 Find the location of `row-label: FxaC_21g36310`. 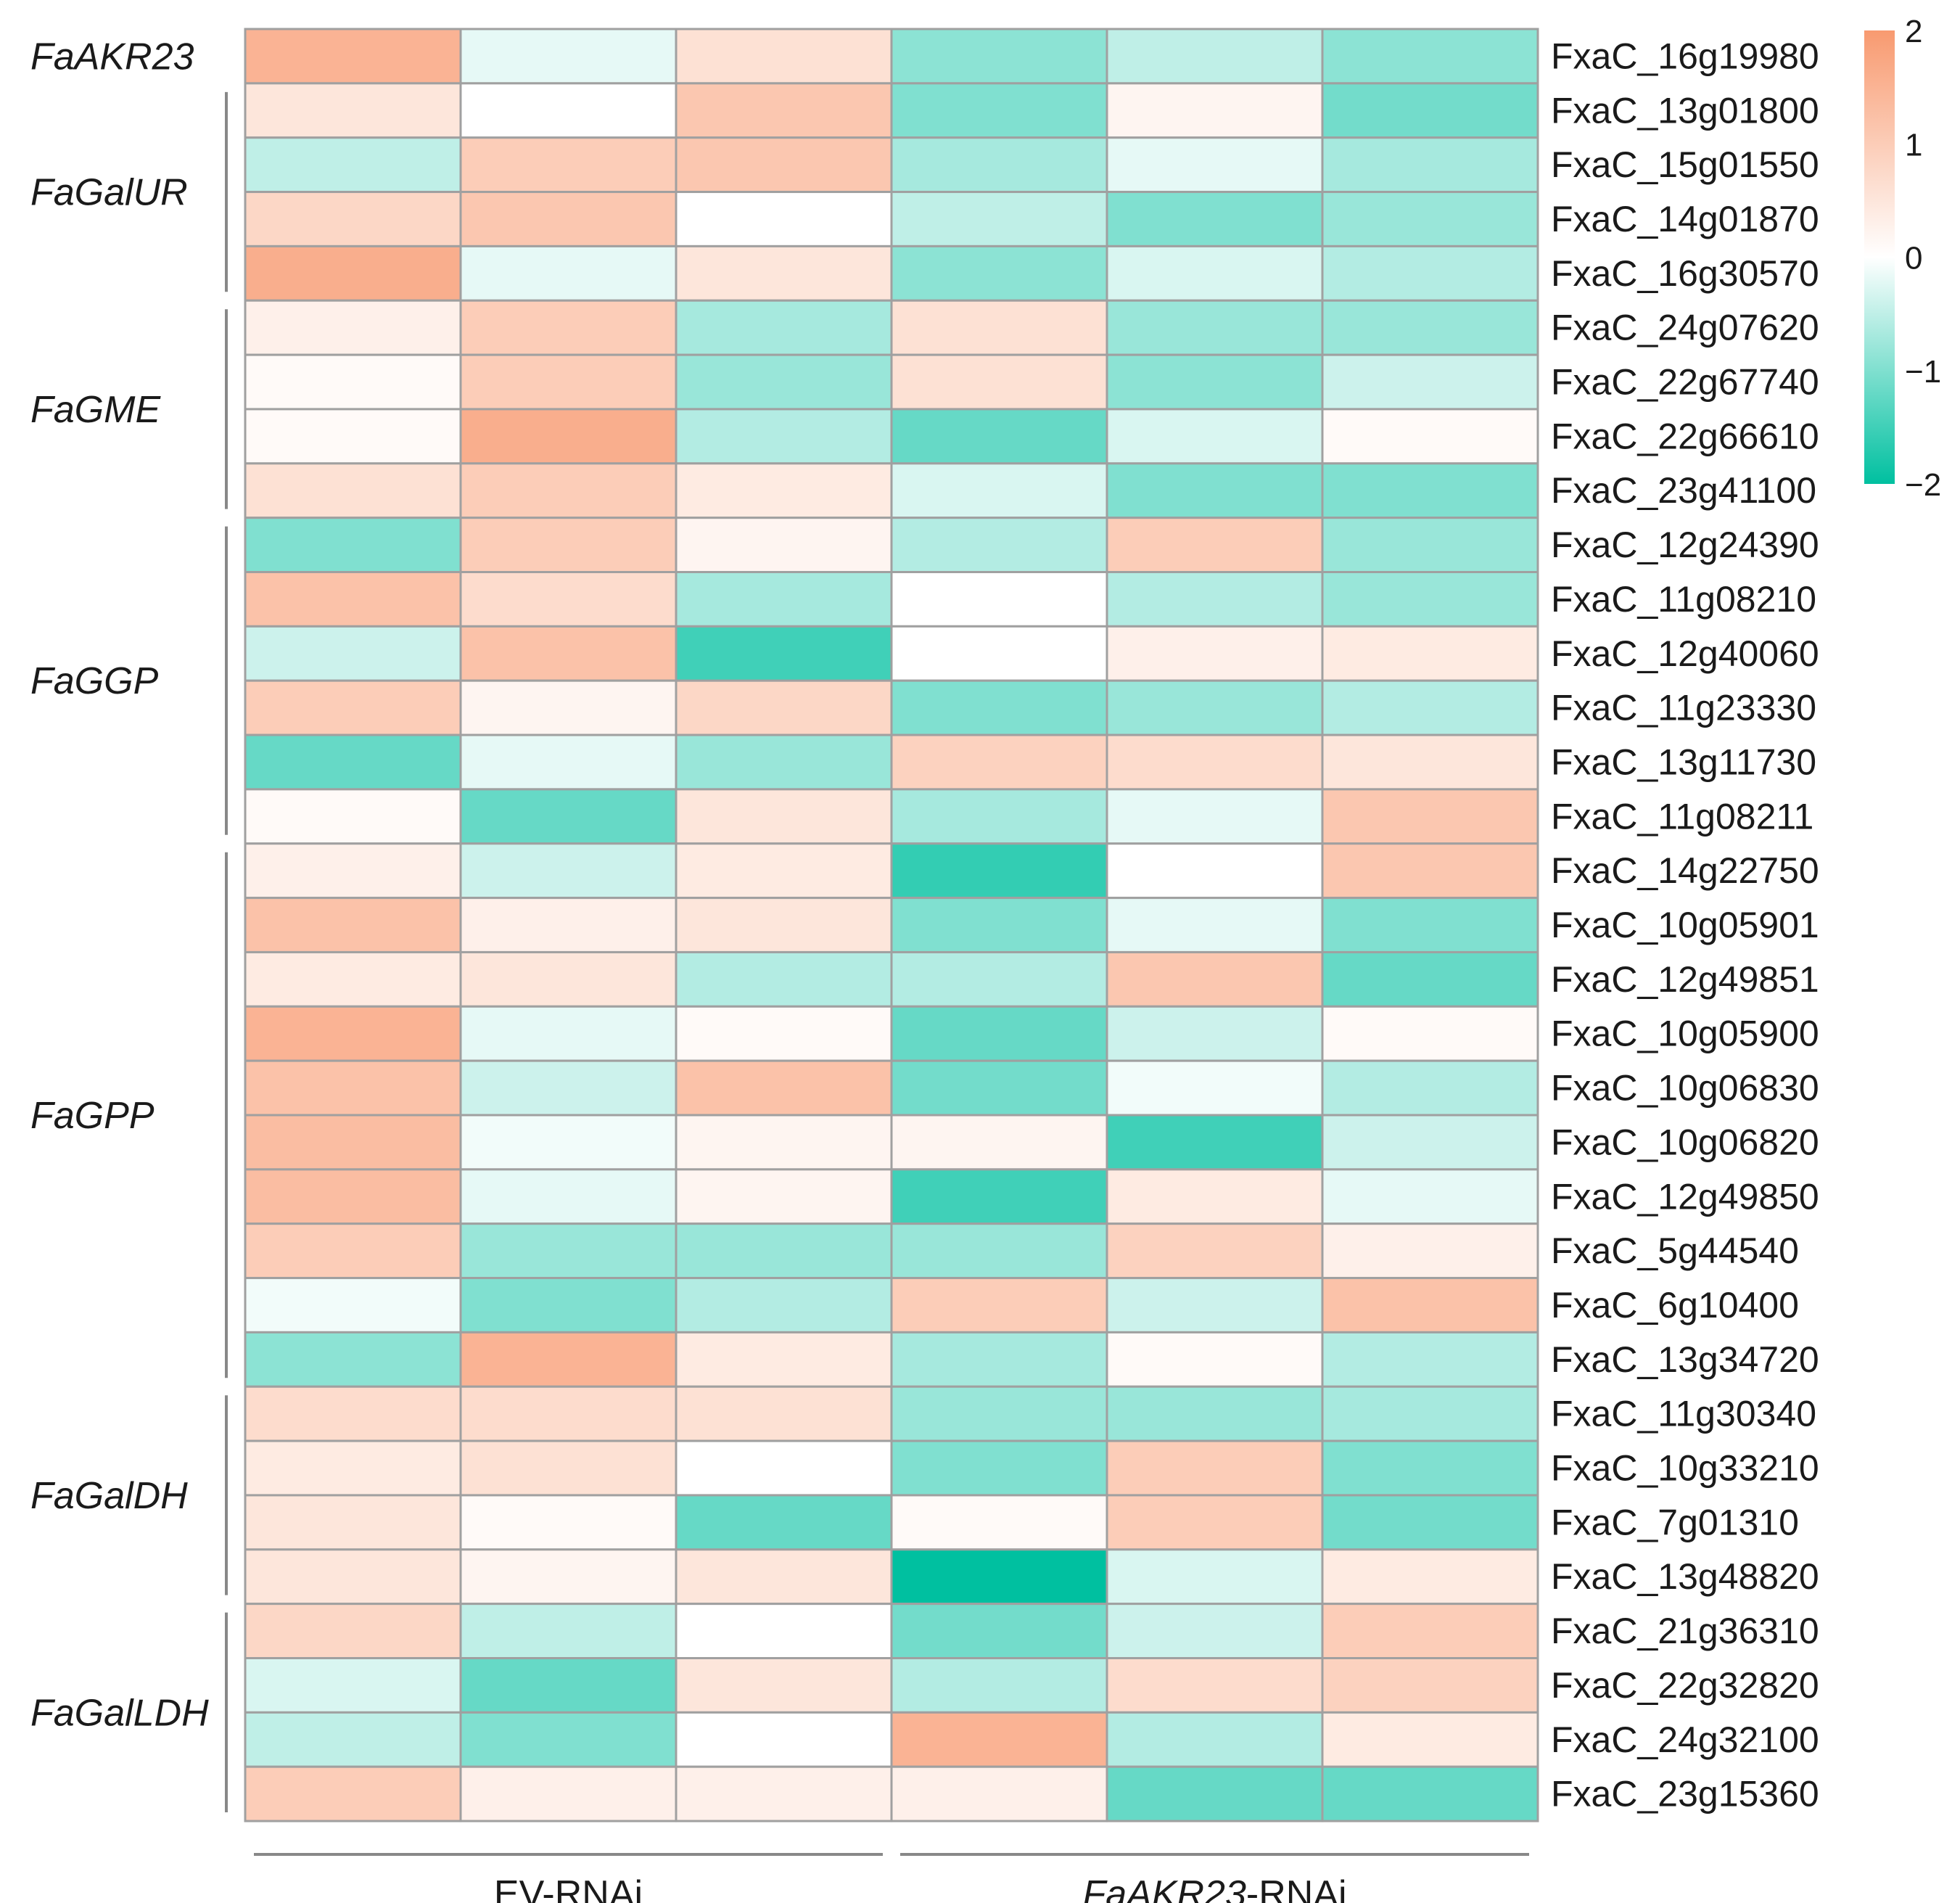

row-label: FxaC_21g36310 is located at coordinates (1685, 1631).